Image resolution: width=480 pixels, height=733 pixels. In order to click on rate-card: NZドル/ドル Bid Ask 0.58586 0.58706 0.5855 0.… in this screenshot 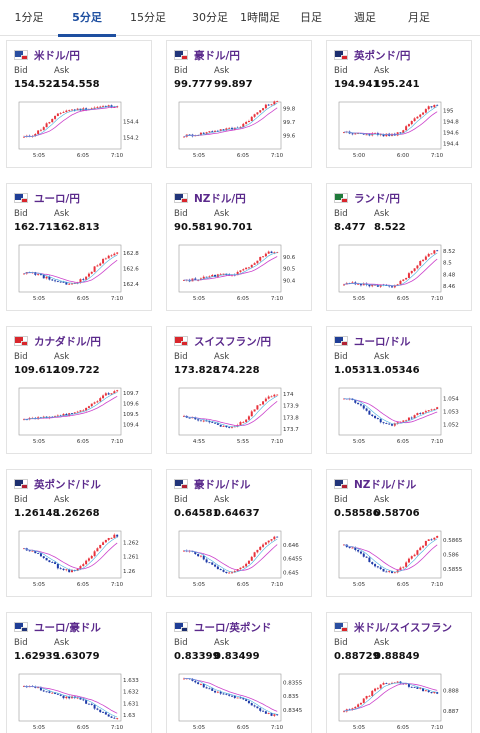, I will do `click(399, 533)`.